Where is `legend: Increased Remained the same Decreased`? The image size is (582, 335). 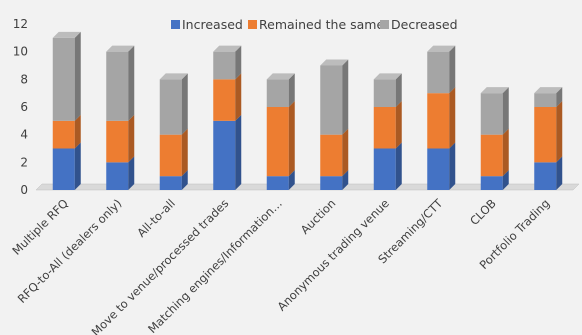 legend: Increased Remained the same Decreased is located at coordinates (314, 24).